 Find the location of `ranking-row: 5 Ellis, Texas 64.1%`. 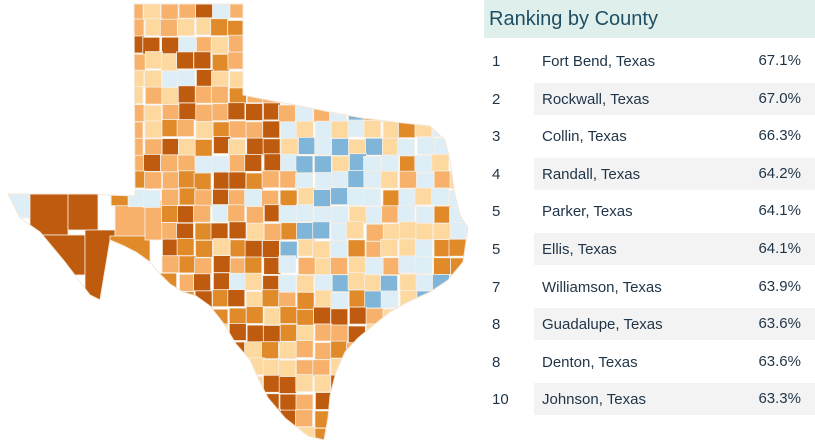

ranking-row: 5 Ellis, Texas 64.1% is located at coordinates (649, 249).